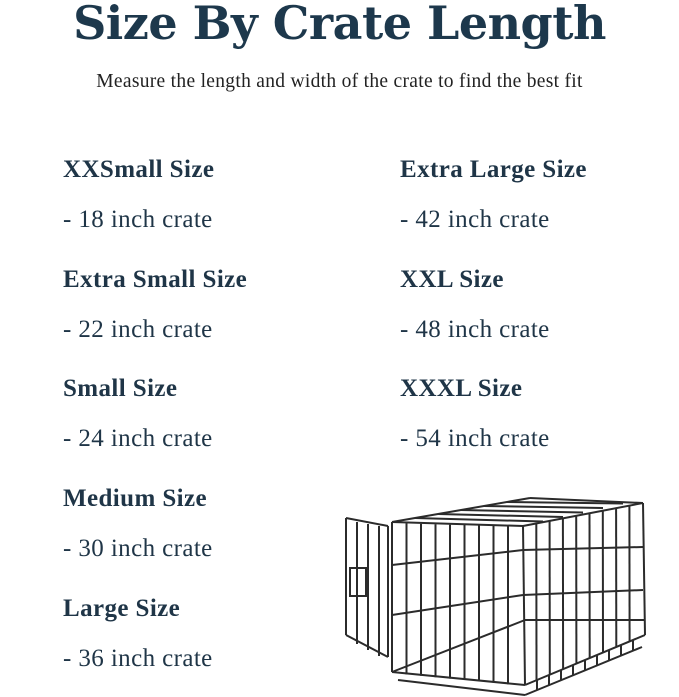 This screenshot has width=679, height=697. What do you see at coordinates (339, 25) in the screenshot?
I see `page-title: Size By Crate Length` at bounding box center [339, 25].